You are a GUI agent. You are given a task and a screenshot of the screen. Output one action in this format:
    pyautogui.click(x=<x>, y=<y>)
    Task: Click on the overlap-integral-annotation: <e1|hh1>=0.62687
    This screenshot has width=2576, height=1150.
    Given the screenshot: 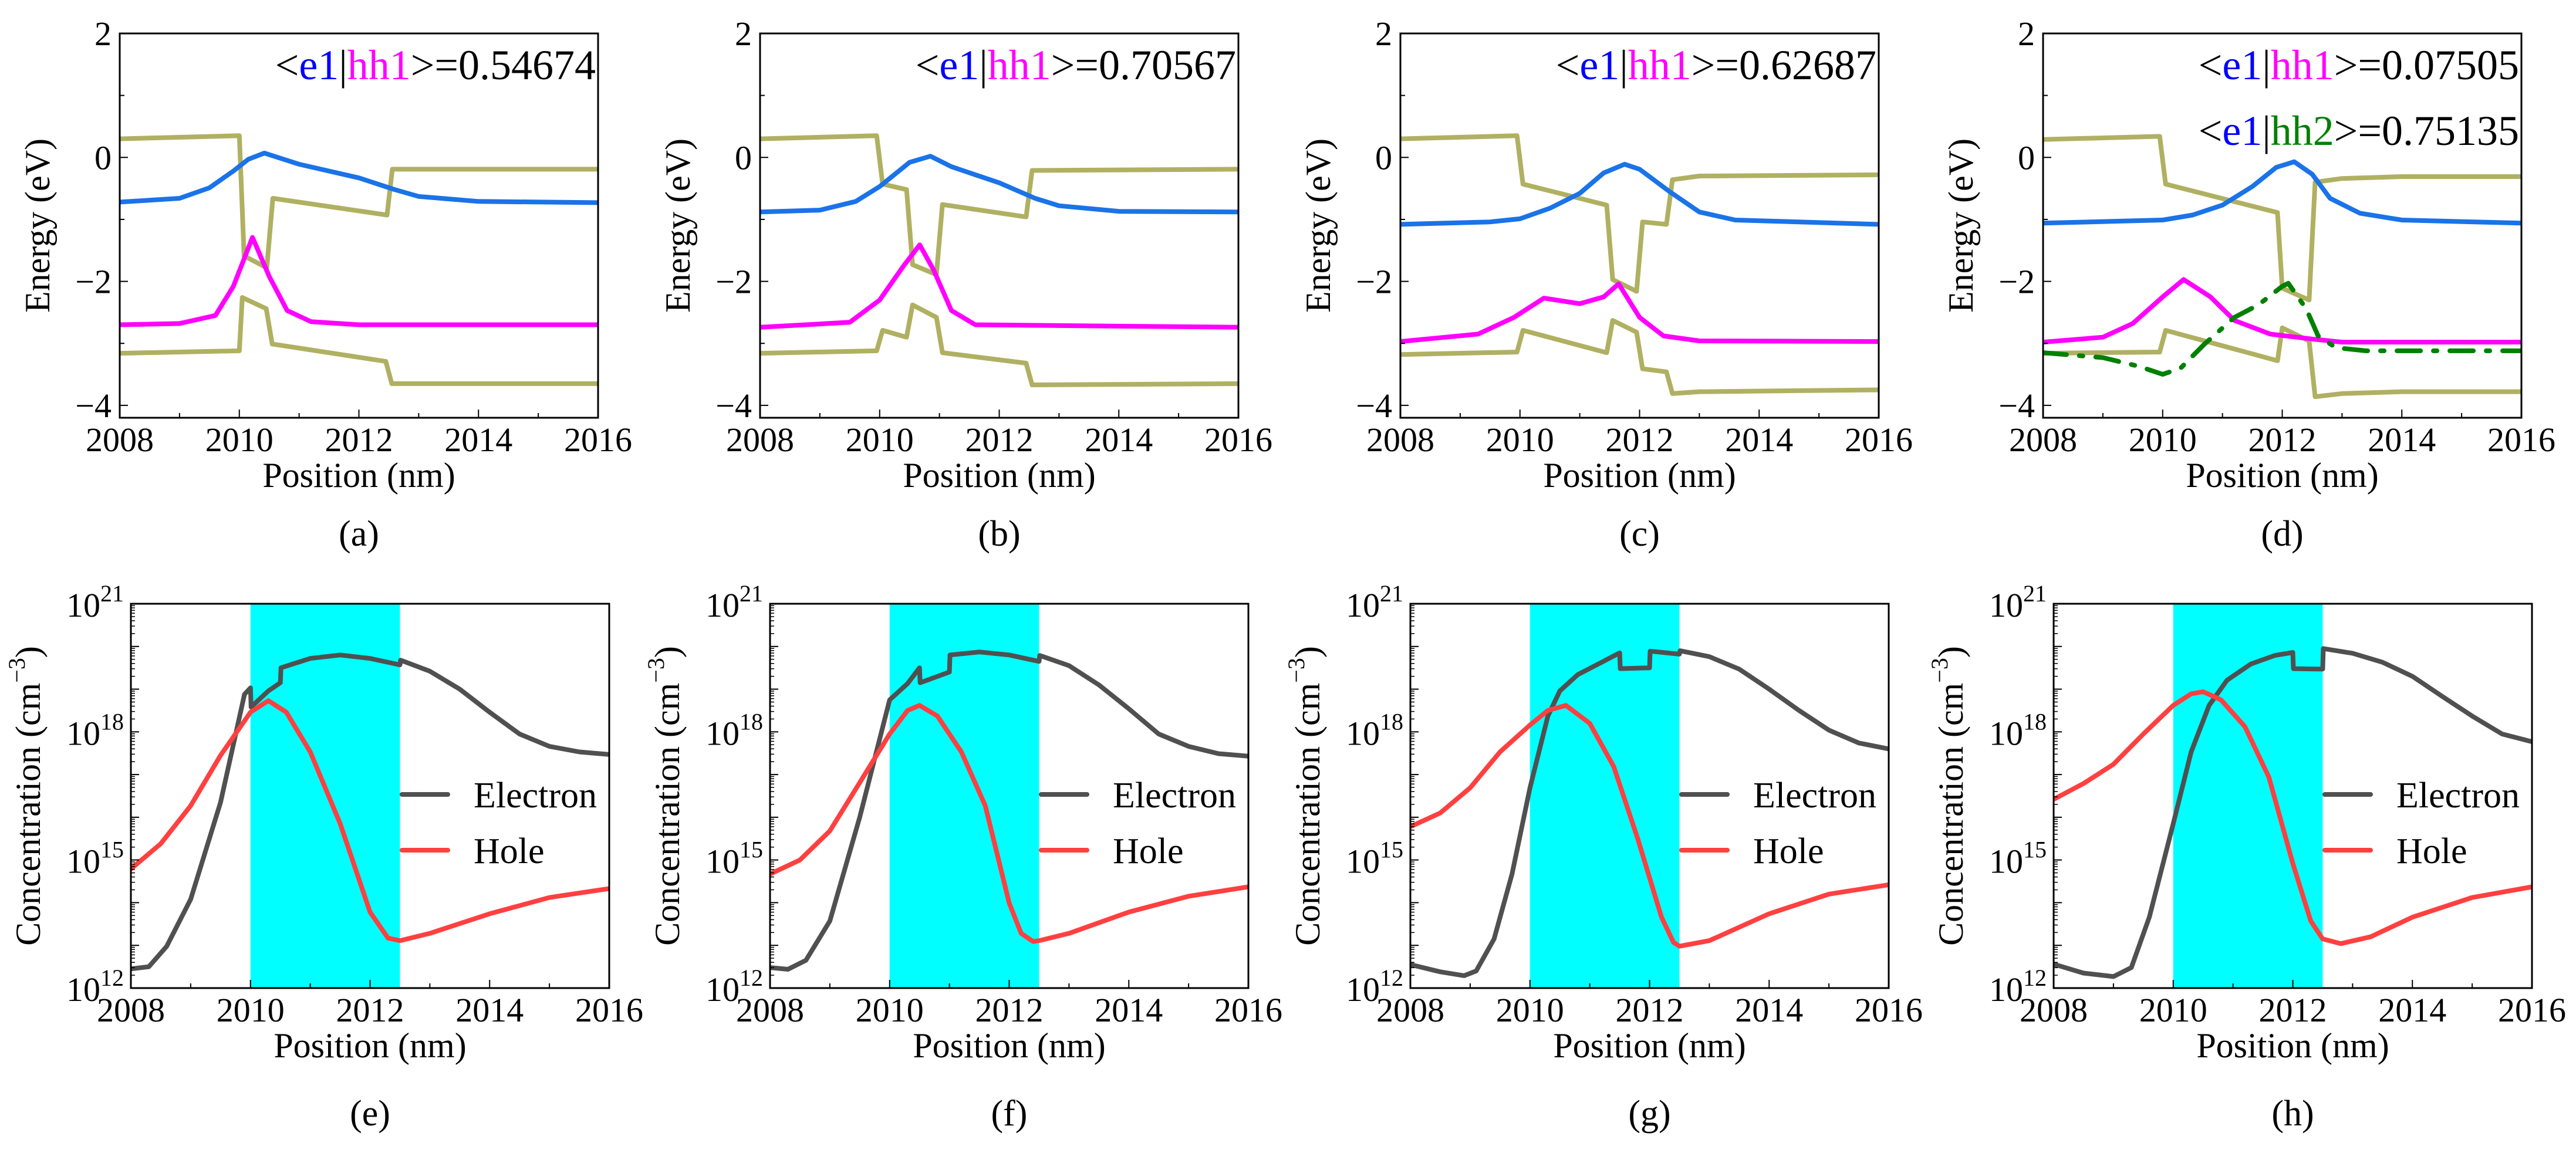 What is the action you would take?
    pyautogui.click(x=1716, y=65)
    